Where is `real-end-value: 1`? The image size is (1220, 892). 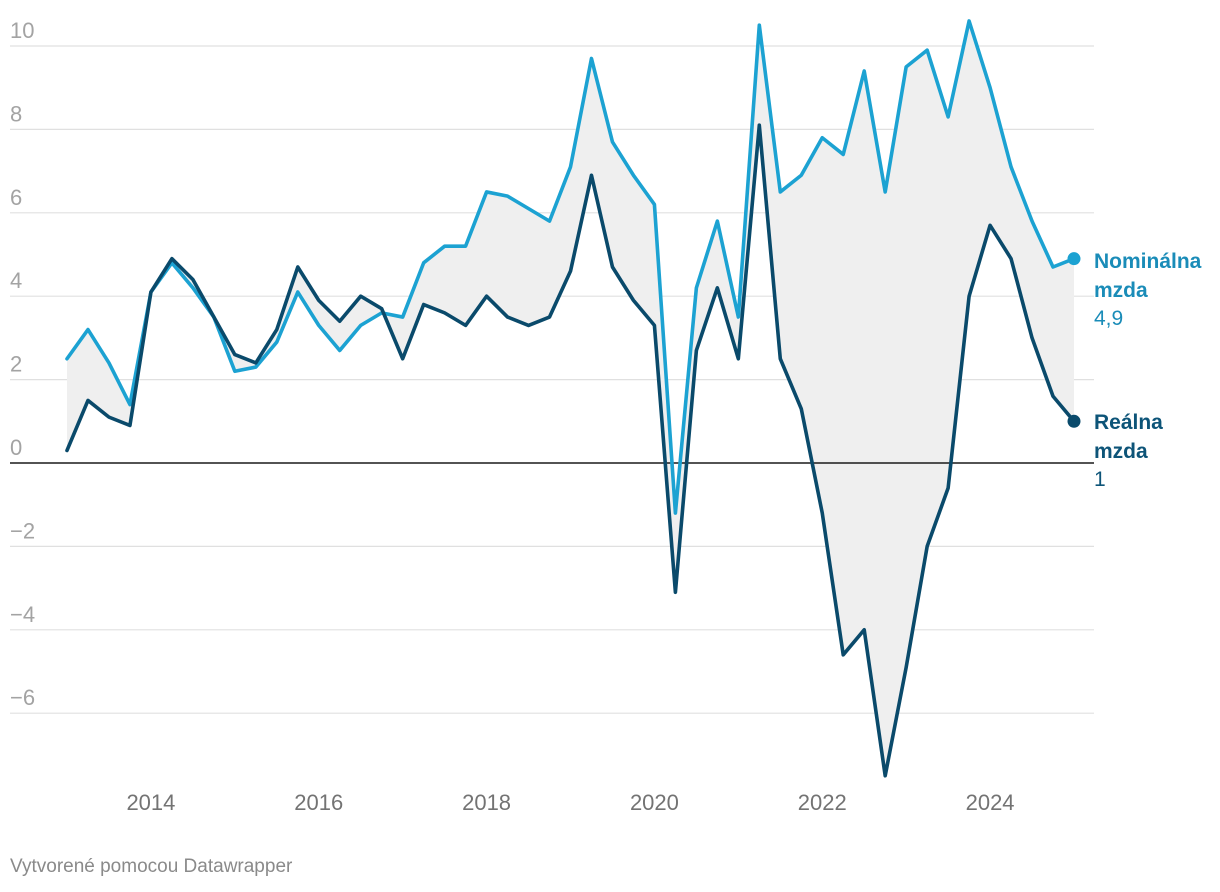 real-end-value: 1 is located at coordinates (1100, 479).